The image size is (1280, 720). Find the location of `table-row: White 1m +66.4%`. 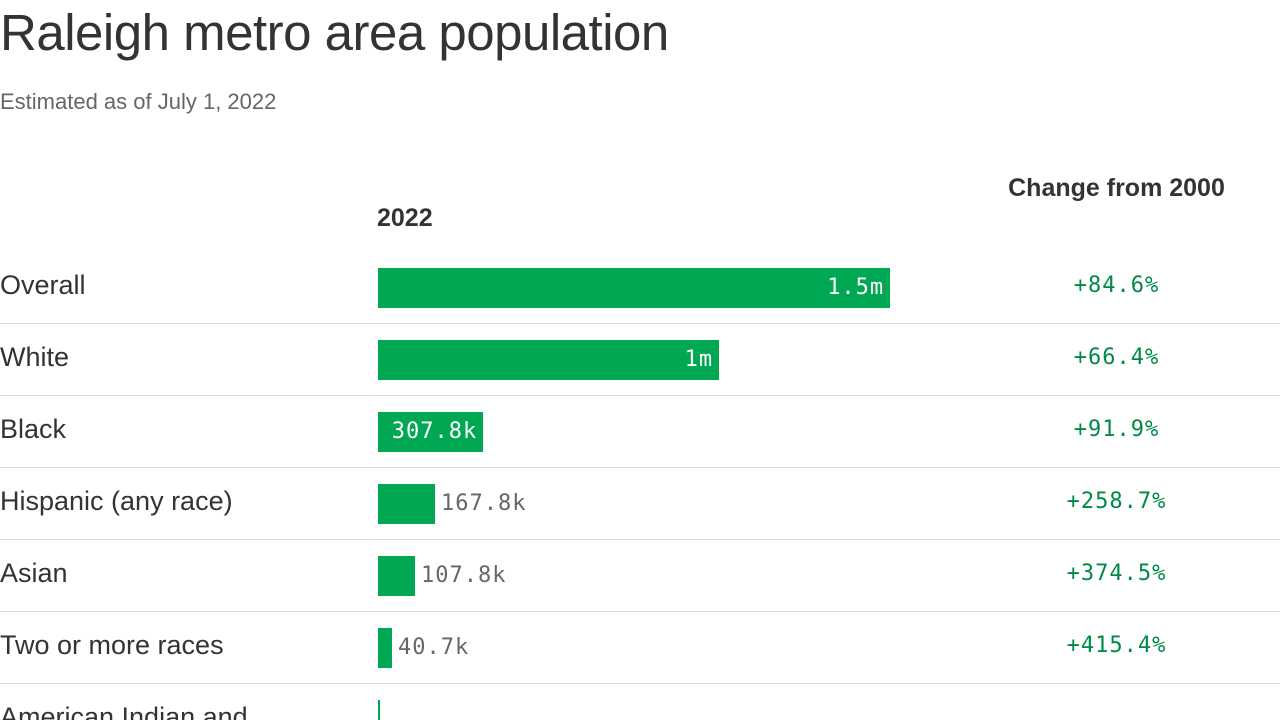

table-row: White 1m +66.4% is located at coordinates (640, 360).